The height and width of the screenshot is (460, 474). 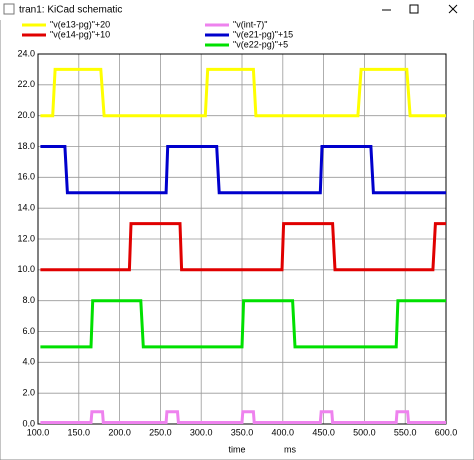 I want to click on y-tick-label: 20.0, so click(x=26, y=115).